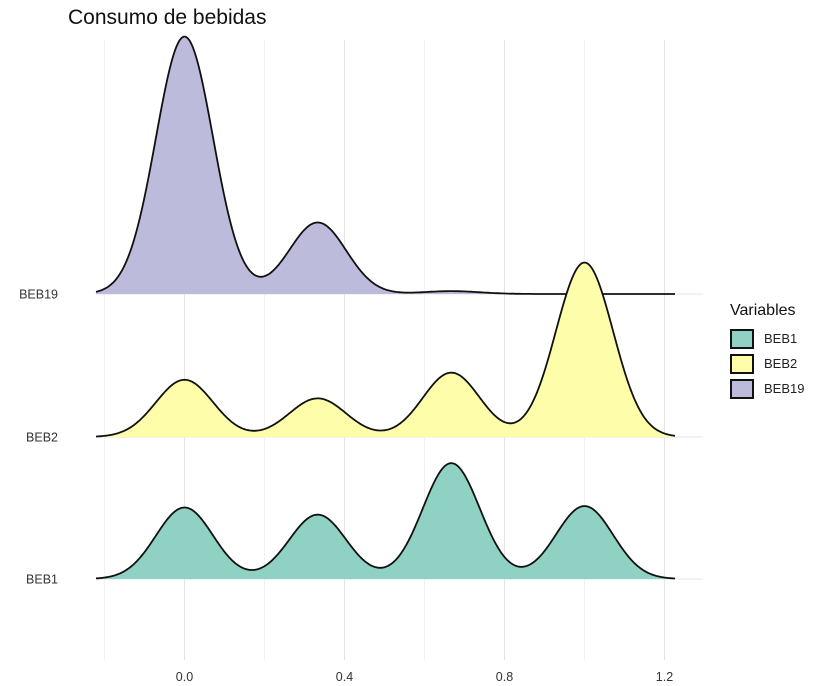 The image size is (816, 686). Describe the element at coordinates (344, 677) in the screenshot. I see `x-tick-label: 0.4` at that location.